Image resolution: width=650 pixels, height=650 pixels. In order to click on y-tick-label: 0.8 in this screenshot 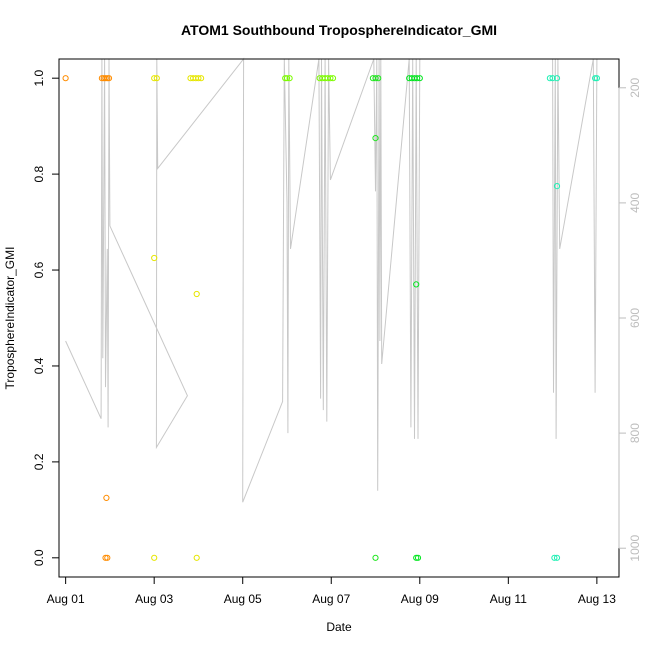, I will do `click(39, 173)`.